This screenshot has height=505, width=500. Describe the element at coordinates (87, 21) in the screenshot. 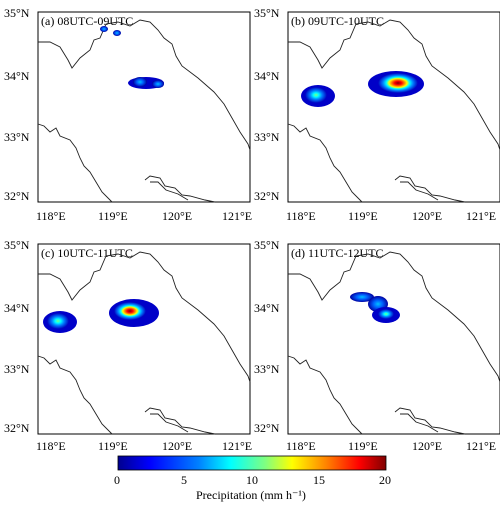

I see `panel-a-label: (a) 08UTC-09UTC` at that location.